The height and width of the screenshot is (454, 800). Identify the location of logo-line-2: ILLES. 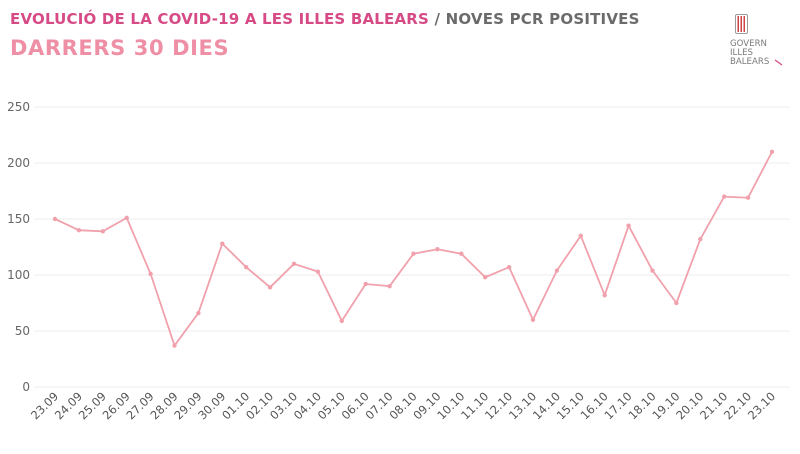
(741, 53).